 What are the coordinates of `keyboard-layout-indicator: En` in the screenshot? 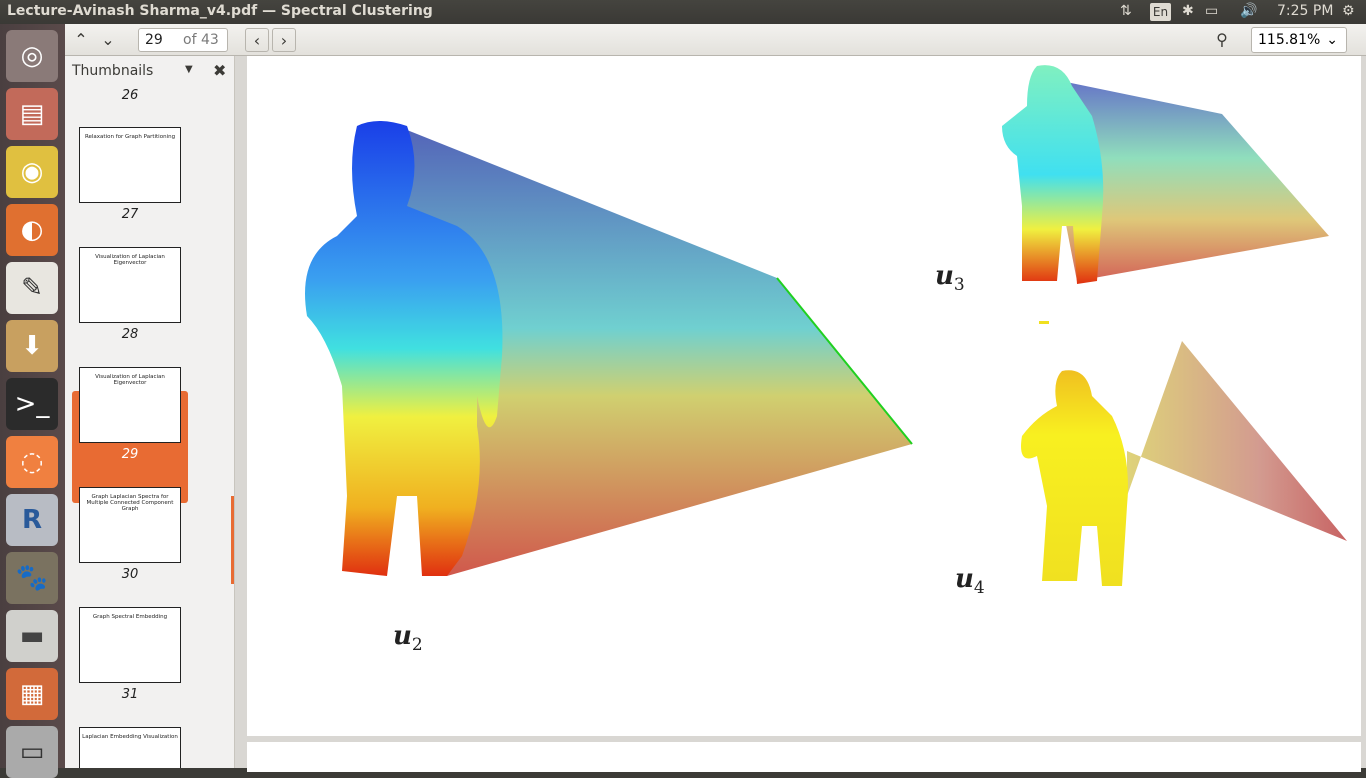 It's located at (1160, 12).